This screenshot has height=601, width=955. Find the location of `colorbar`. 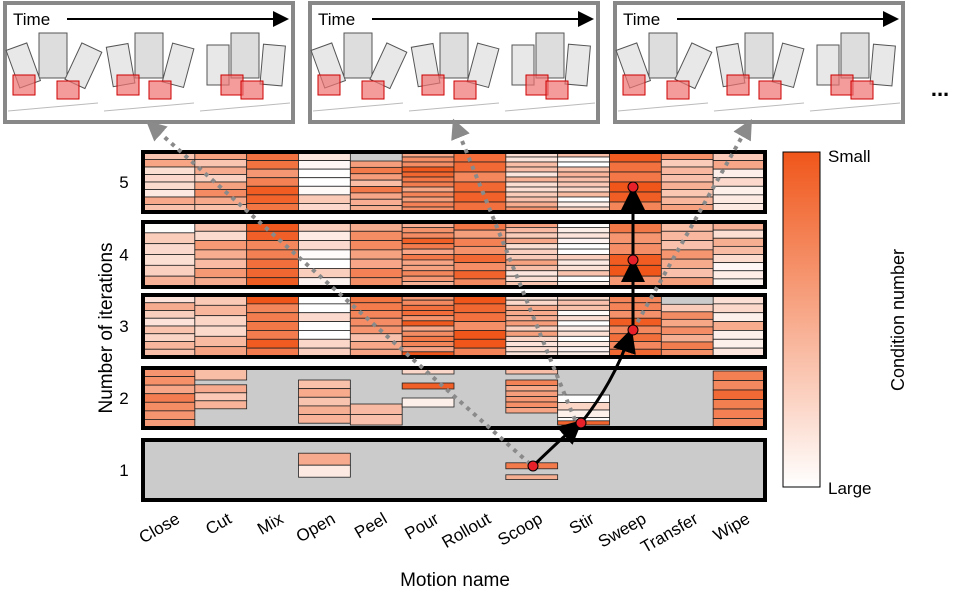

colorbar is located at coordinates (801, 319).